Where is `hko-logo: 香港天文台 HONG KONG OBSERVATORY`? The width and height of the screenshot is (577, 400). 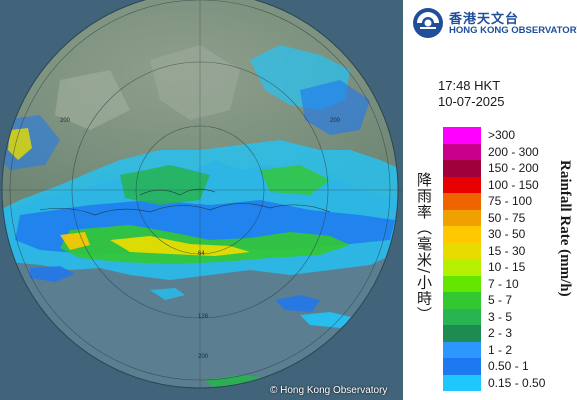 hko-logo: 香港天文台 HONG KONG OBSERVATORY is located at coordinates (494, 23).